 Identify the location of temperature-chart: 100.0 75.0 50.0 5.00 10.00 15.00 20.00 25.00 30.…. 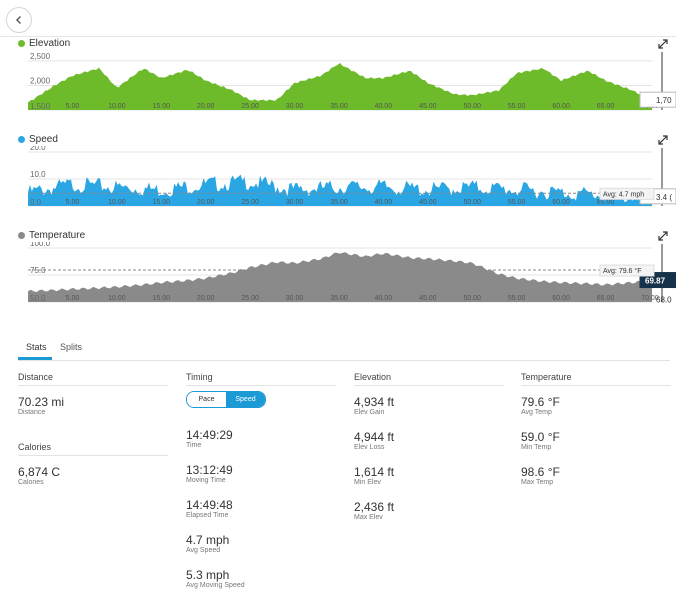
(338, 274).